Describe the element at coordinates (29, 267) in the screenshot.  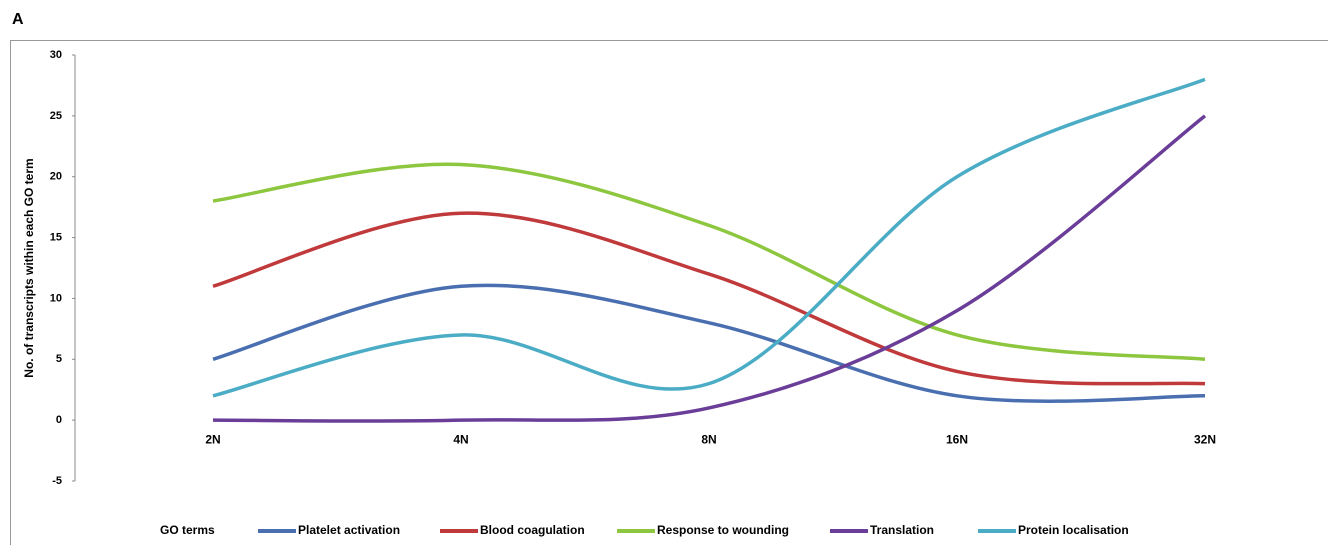
I see `y-axis-label: No. of transcripts within each GO term` at that location.